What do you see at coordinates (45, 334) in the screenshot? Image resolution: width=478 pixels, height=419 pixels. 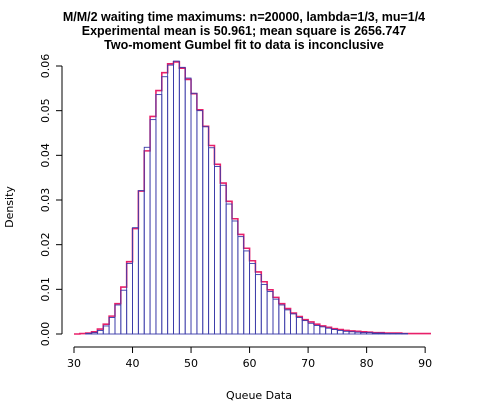 I see `y-tick-label: 0.00` at bounding box center [45, 334].